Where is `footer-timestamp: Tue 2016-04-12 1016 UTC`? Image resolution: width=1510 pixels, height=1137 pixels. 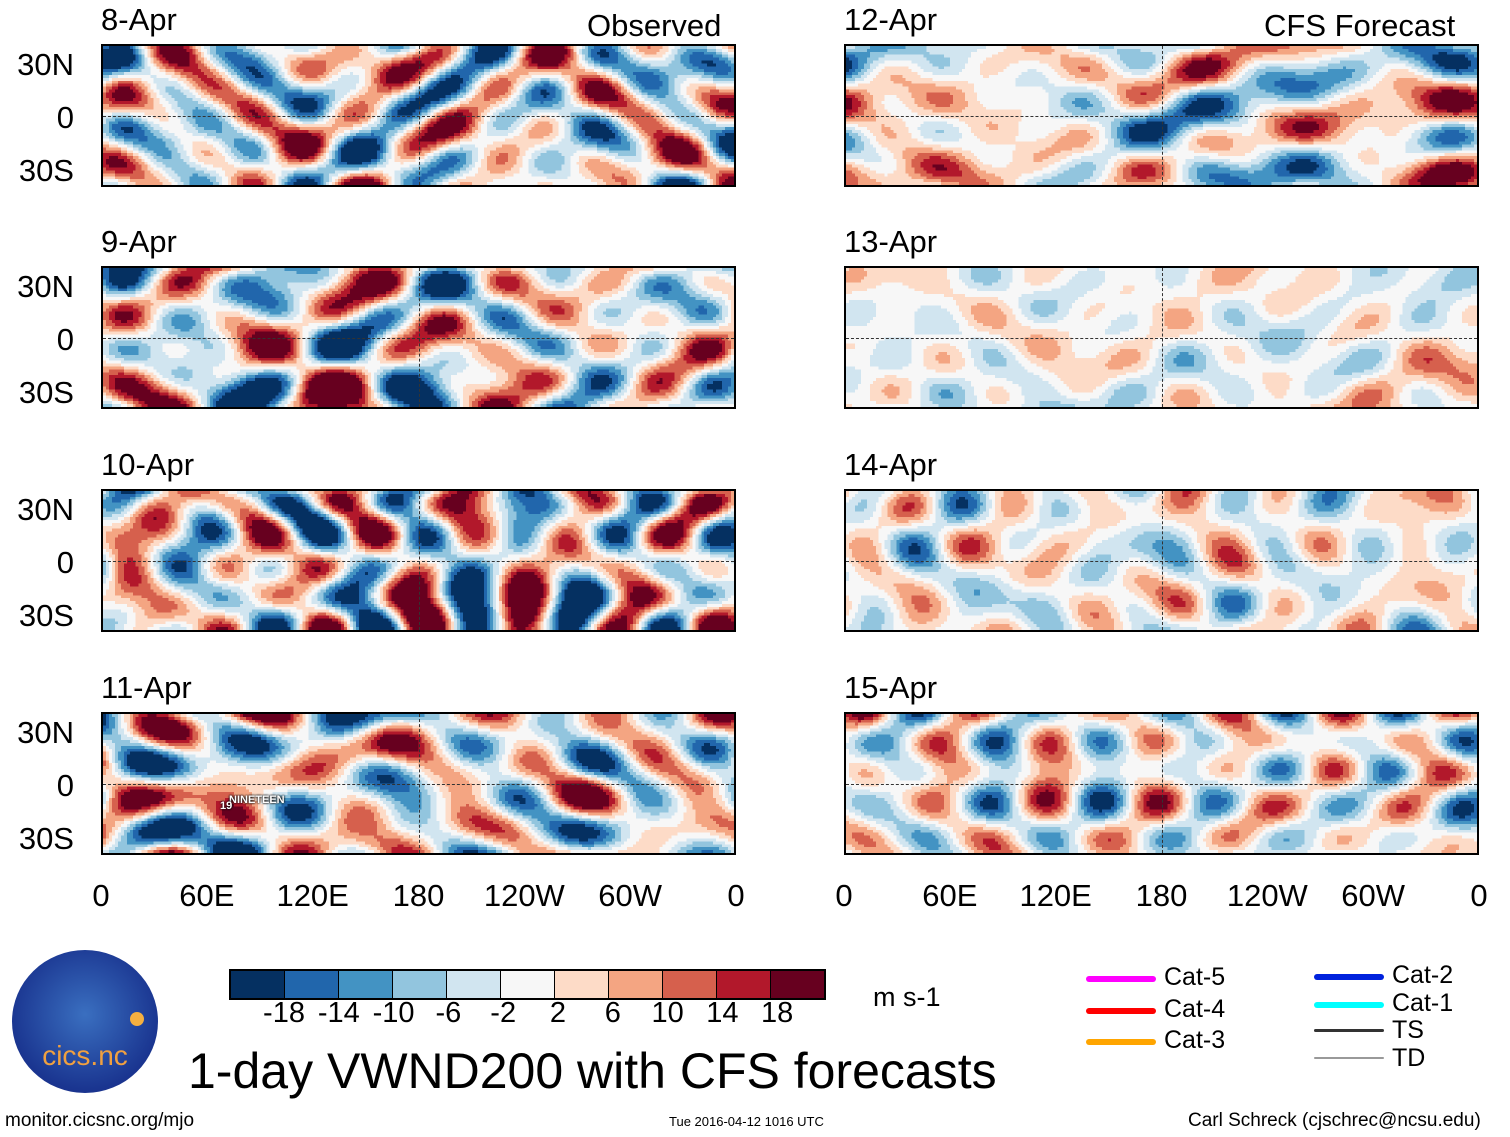
footer-timestamp: Tue 2016-04-12 1016 UTC is located at coordinates (746, 1121).